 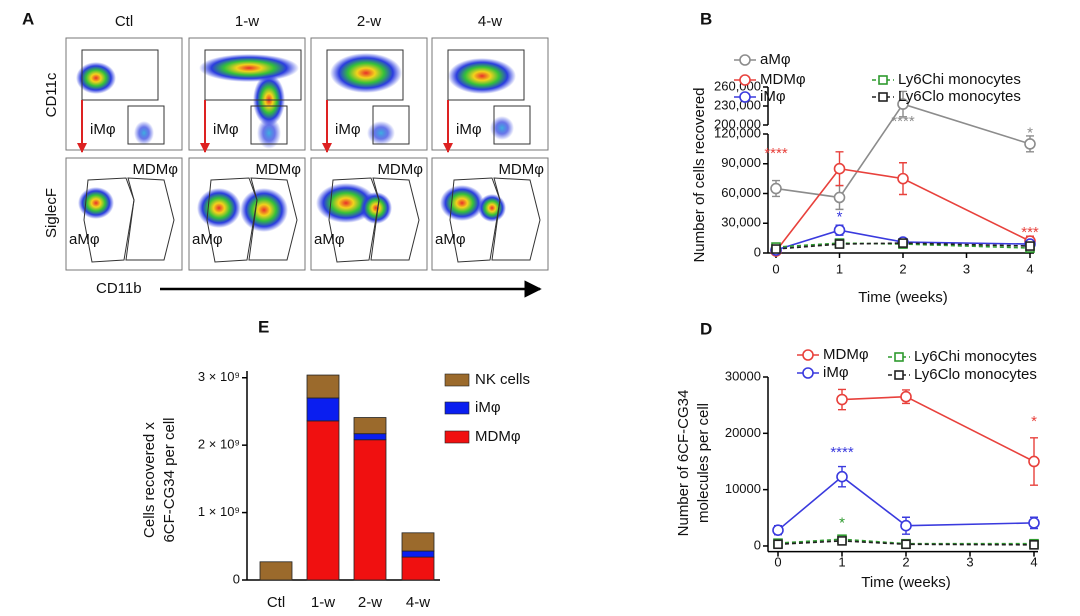 What do you see at coordinates (841, 561) in the screenshot?
I see `x-tick-label: 1` at bounding box center [841, 561].